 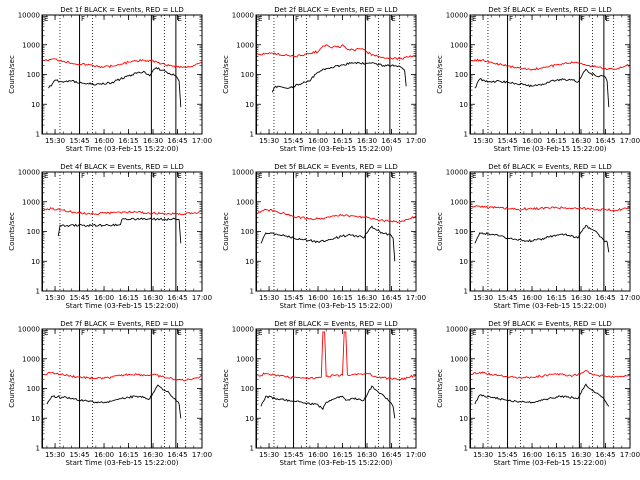 I want to click on panel-title: Det 1f BLACK = Events, RED = LLD, so click(x=121, y=10).